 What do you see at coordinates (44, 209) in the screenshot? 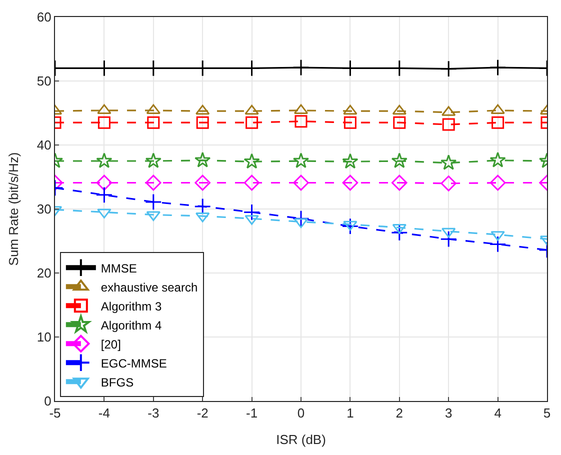
I see `y-tick-label: 30` at bounding box center [44, 209].